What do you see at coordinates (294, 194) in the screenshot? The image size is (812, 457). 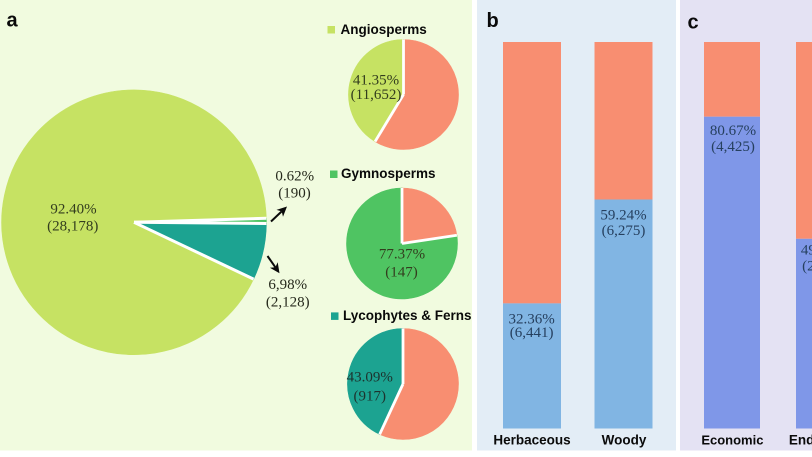 I see `svg-text: (190)` at bounding box center [294, 194].